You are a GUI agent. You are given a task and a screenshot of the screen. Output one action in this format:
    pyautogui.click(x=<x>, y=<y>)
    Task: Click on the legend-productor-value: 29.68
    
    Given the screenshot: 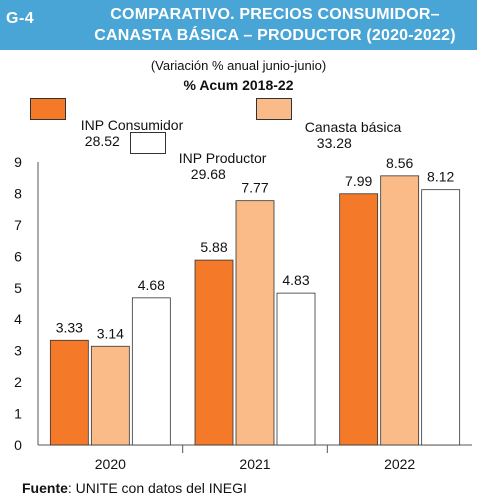 What is the action you would take?
    pyautogui.click(x=208, y=174)
    